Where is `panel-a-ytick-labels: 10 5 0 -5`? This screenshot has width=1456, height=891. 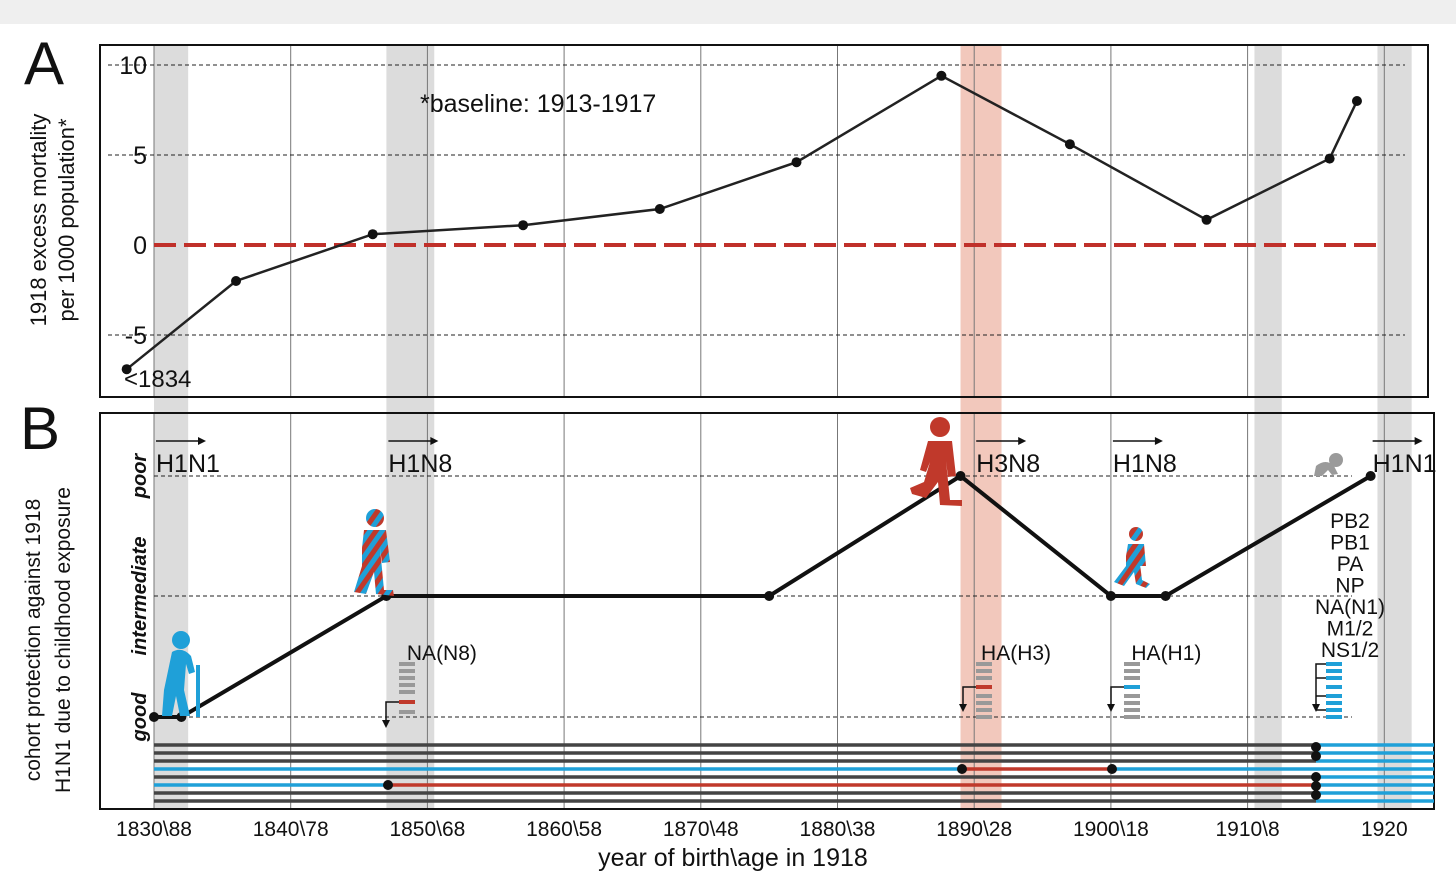
panel-a-ytick-labels: 10 5 0 -5 is located at coordinates (133, 201).